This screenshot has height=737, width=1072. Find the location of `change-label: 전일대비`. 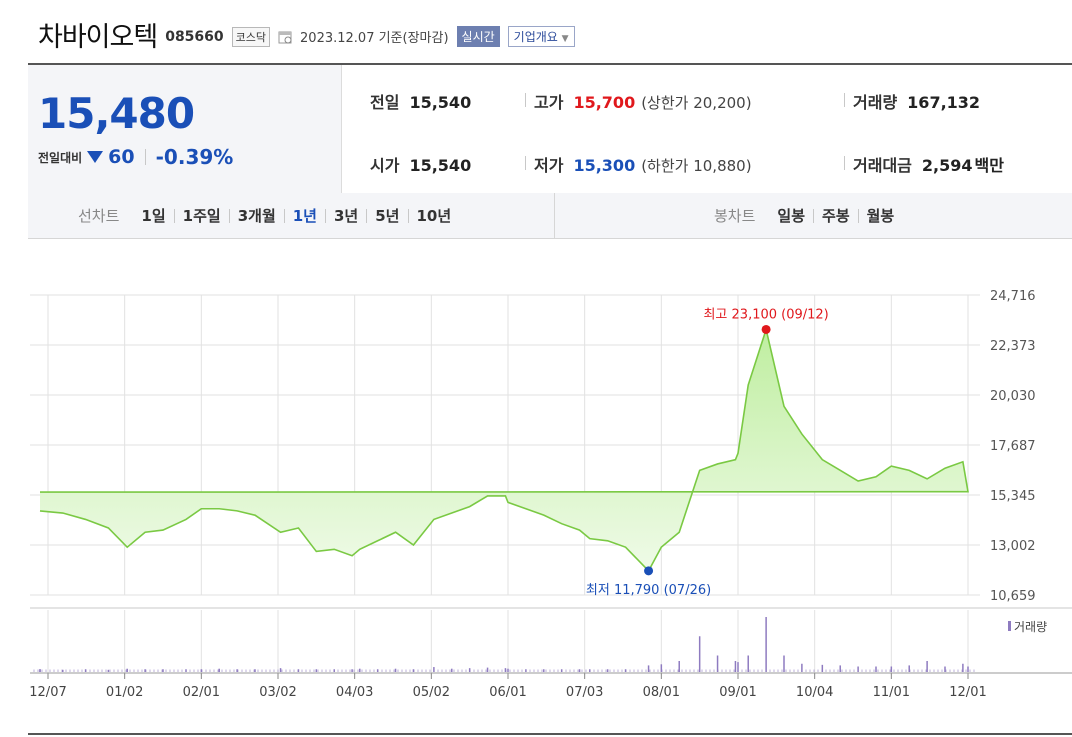

change-label: 전일대비 is located at coordinates (60, 157).